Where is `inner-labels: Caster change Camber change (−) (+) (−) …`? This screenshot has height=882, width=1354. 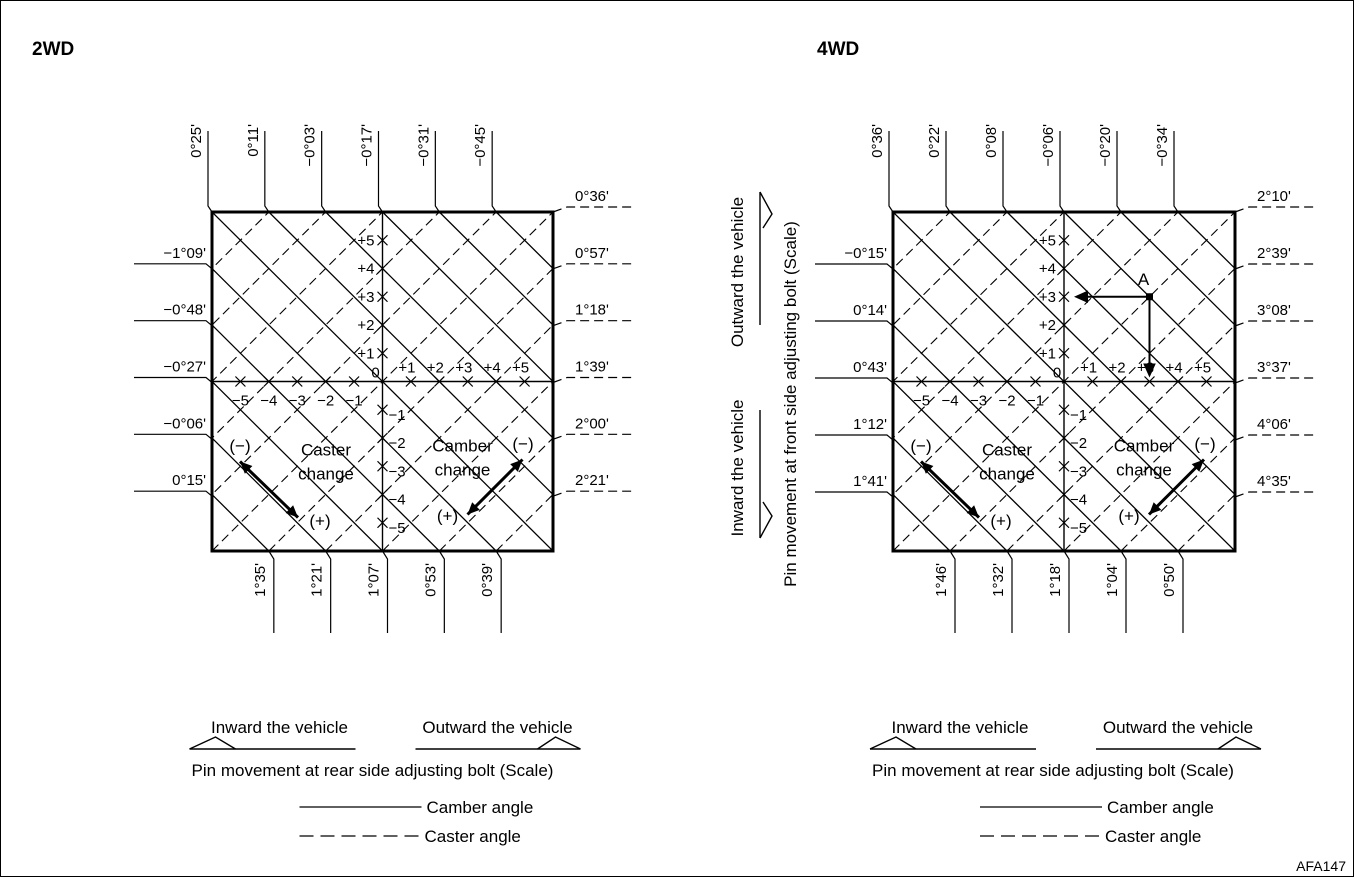
inner-labels: Caster change Camber change (−) (+) (−) … is located at coordinates (381, 483).